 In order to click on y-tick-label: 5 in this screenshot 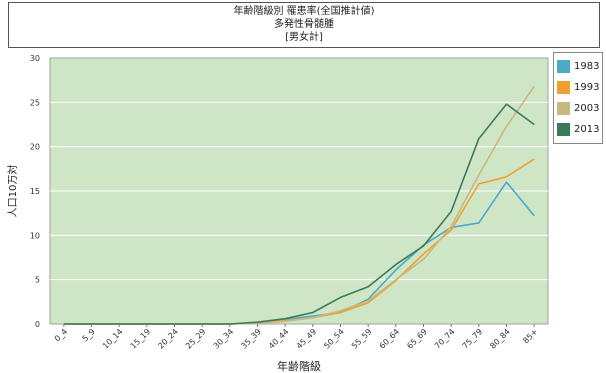, I will do `click(37, 280)`.